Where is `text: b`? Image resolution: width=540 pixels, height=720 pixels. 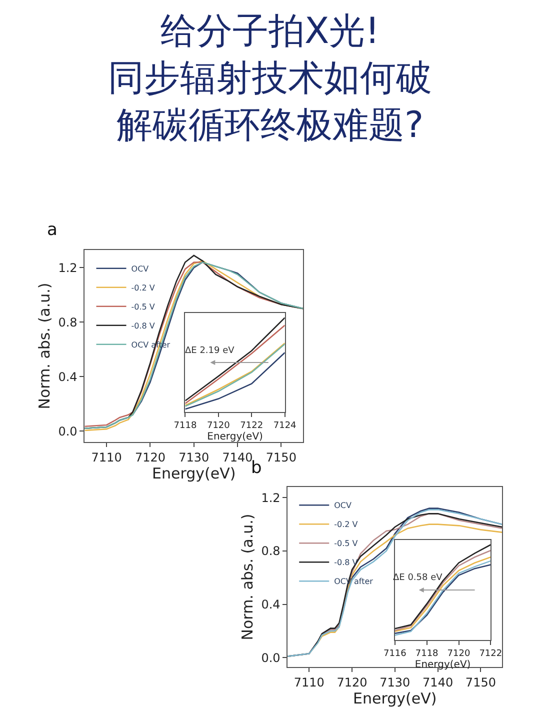
text: b is located at coordinates (256, 468).